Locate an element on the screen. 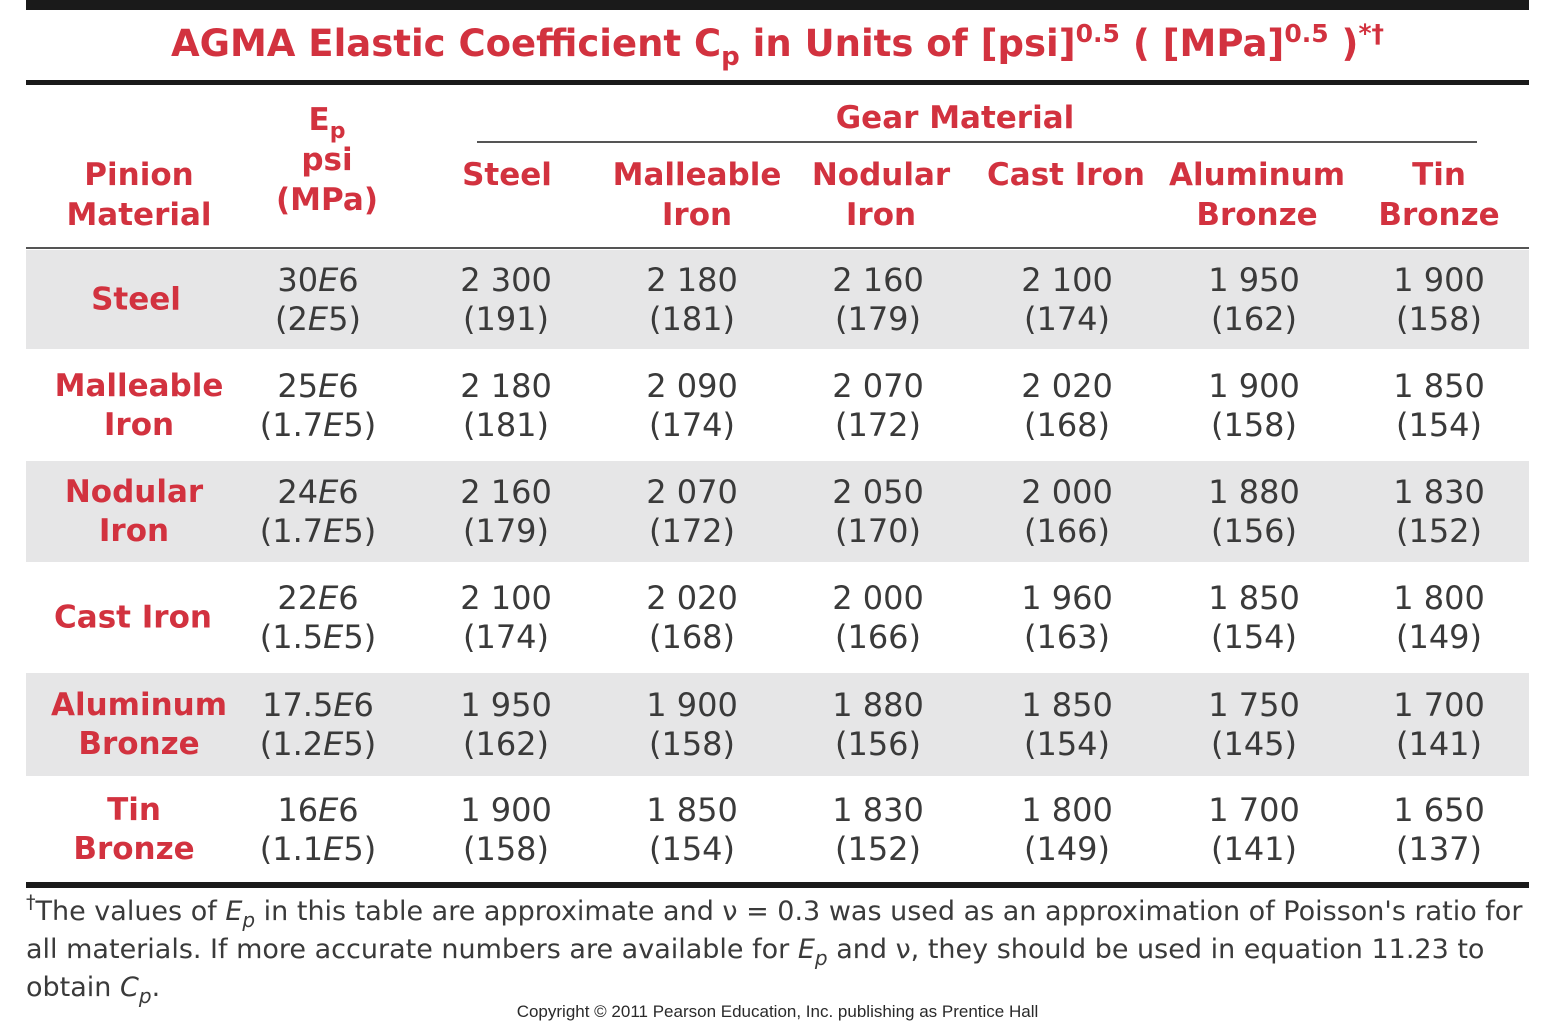  header-gear-material: Gear Material is located at coordinates (955, 118).